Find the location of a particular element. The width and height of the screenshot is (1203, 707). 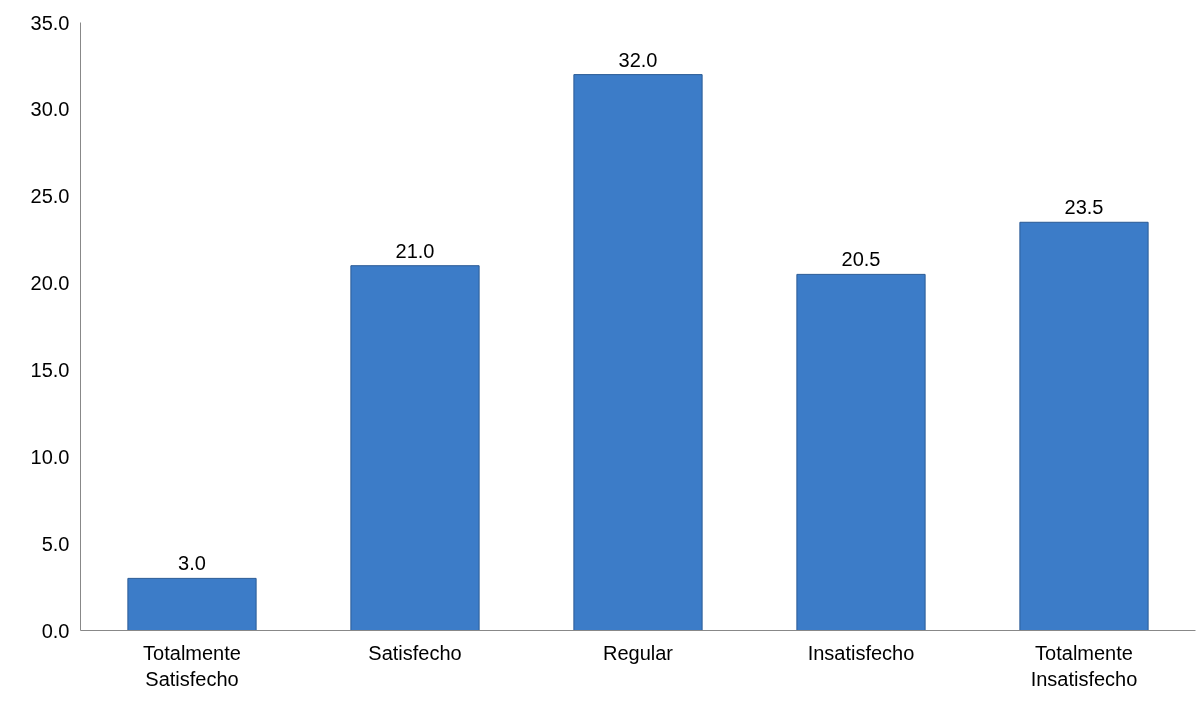

x-tick-label: Totalmente Satisfecho is located at coordinates (192, 665).